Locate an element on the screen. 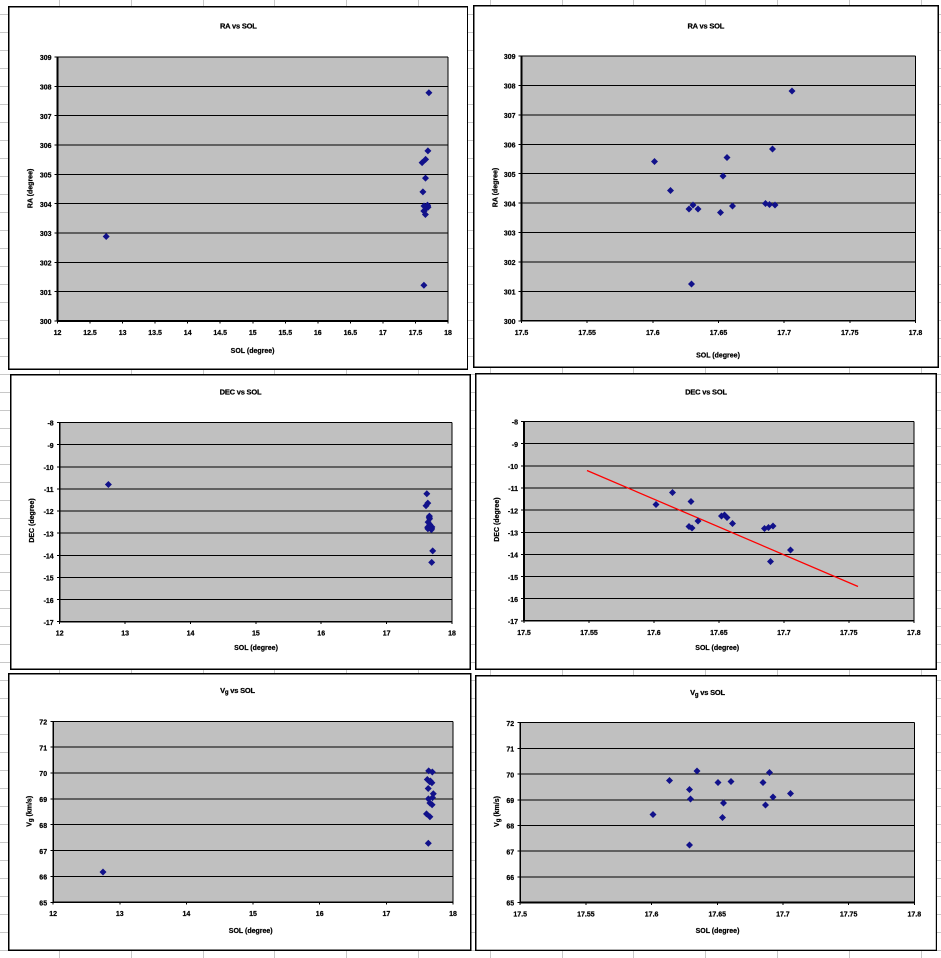 The height and width of the screenshot is (958, 941). svg-text: -12 is located at coordinates (49, 512).